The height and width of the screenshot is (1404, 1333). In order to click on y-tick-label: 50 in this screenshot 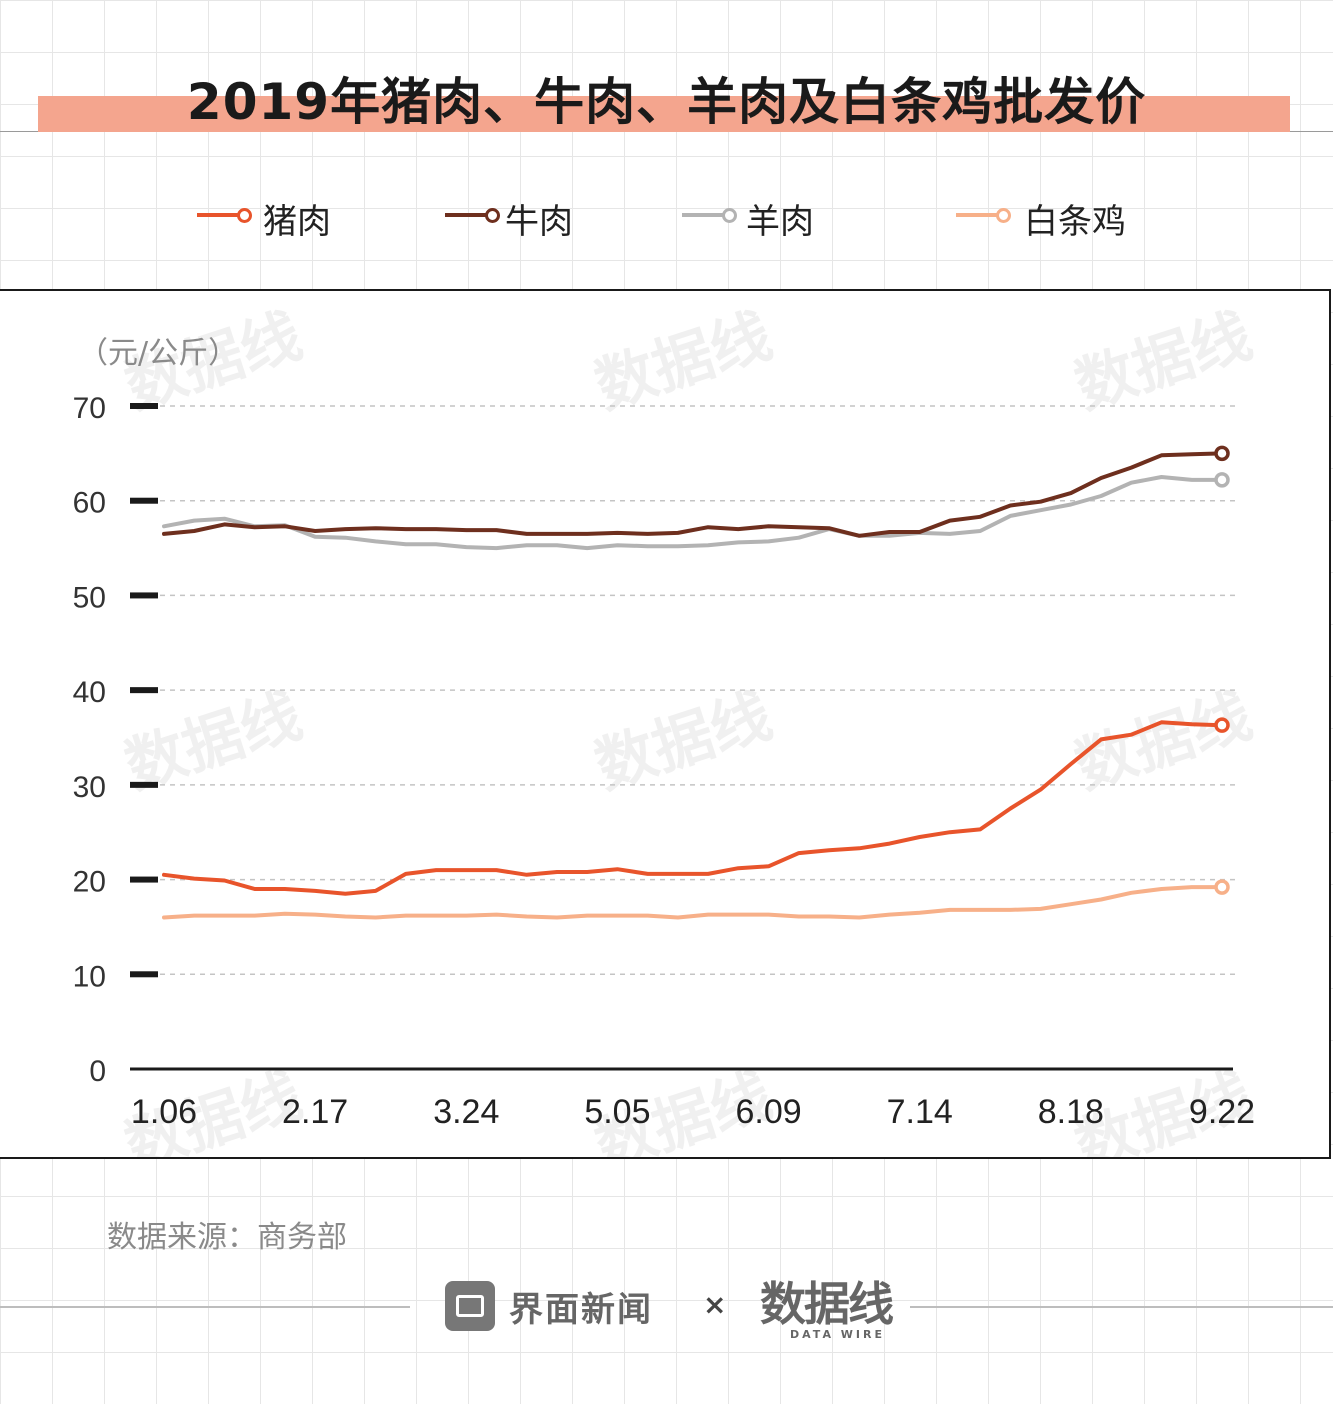, I will do `click(89, 597)`.